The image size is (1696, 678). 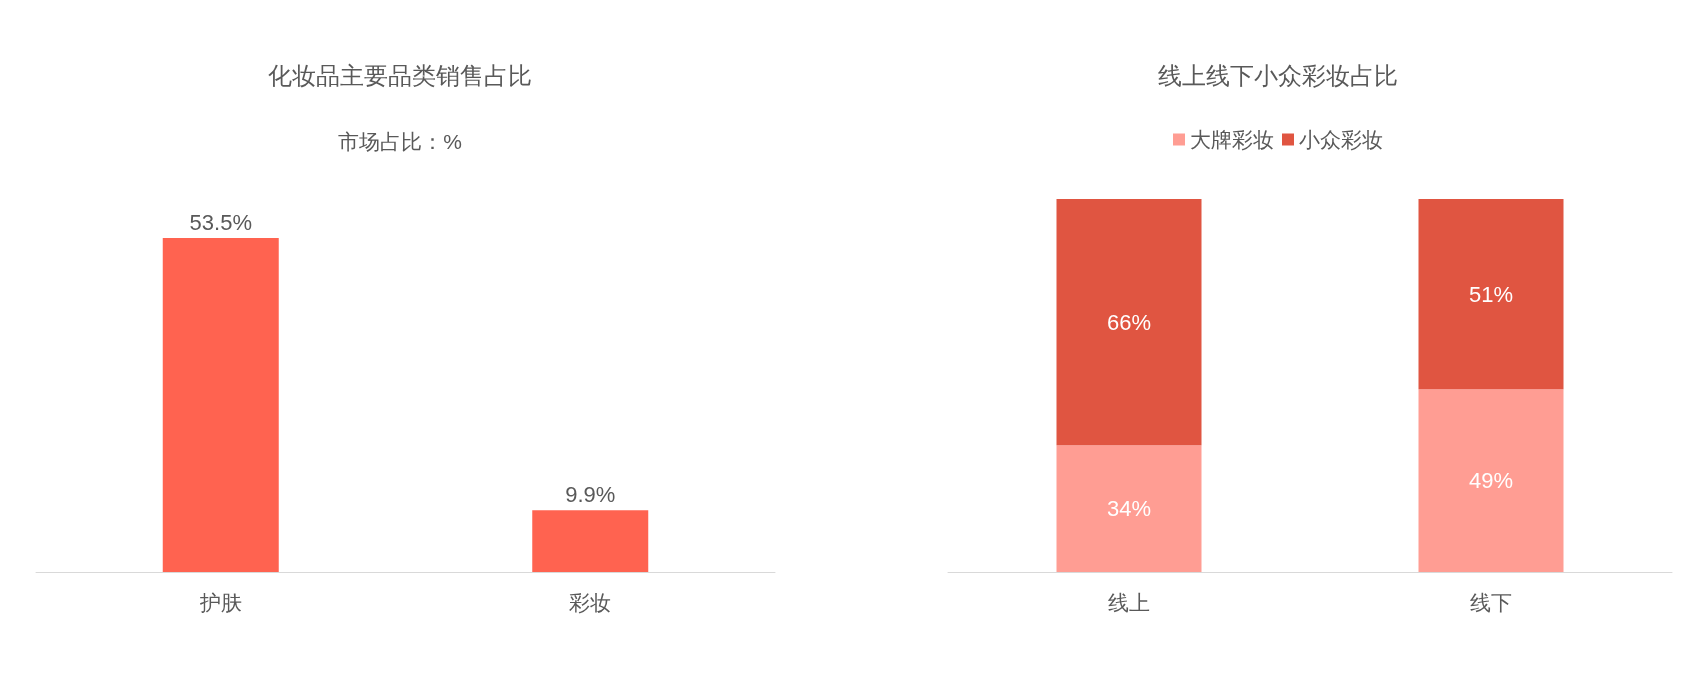 I want to click on data-label: 49%, so click(x=1491, y=481).